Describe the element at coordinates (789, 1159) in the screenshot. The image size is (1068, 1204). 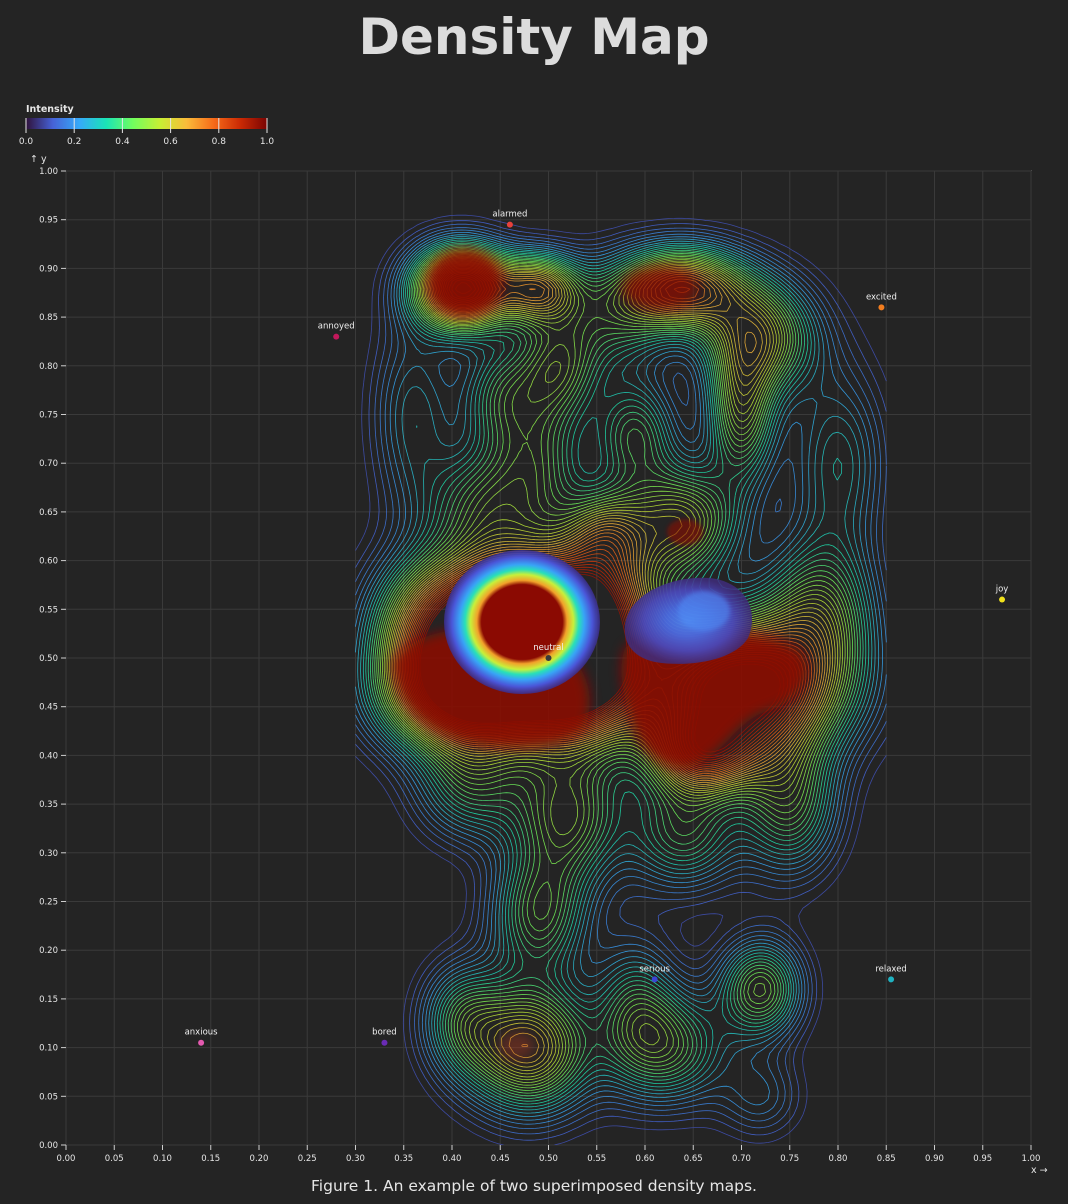
I see `x-tick-label: 0.75` at that location.